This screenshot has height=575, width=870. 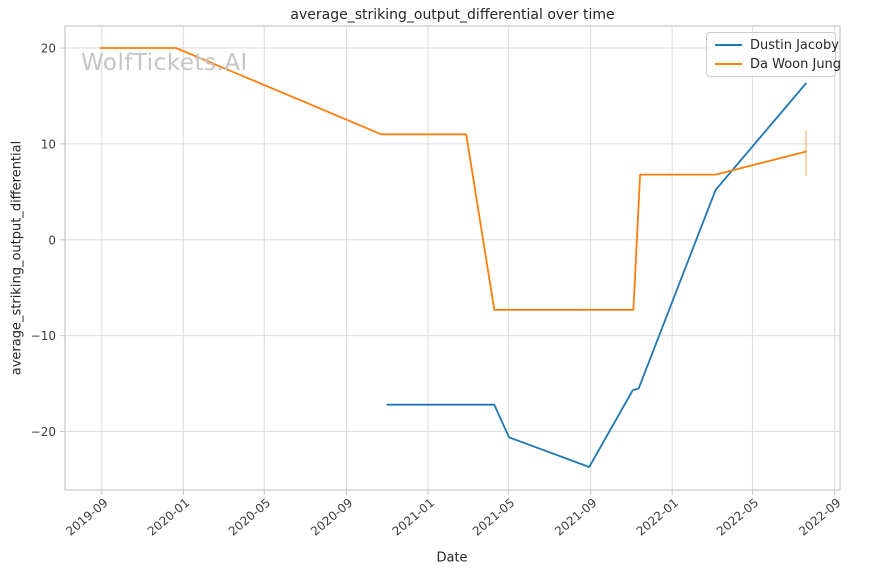 What do you see at coordinates (168, 517) in the screenshot?
I see `x-tick-label: 2020-01` at bounding box center [168, 517].